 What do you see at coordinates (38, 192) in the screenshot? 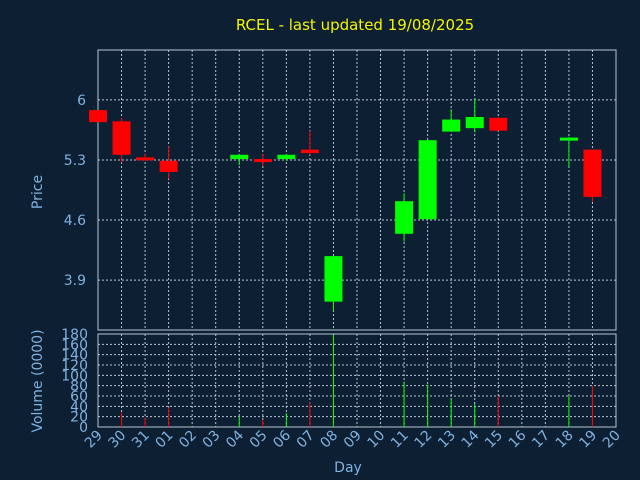
I see `price-axis-label: Price` at bounding box center [38, 192].